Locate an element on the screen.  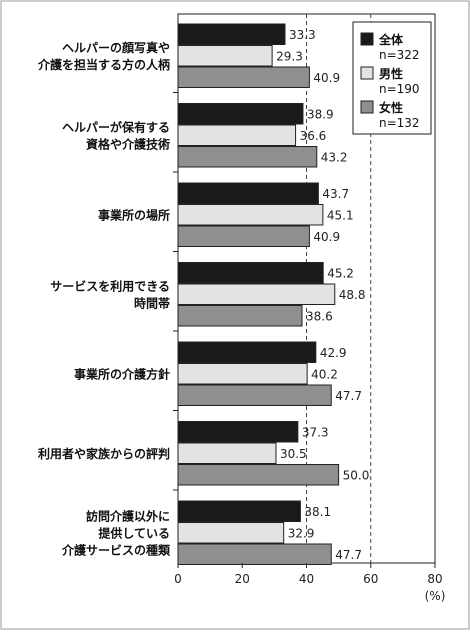
data-label: 43.7 is located at coordinates (335, 194).